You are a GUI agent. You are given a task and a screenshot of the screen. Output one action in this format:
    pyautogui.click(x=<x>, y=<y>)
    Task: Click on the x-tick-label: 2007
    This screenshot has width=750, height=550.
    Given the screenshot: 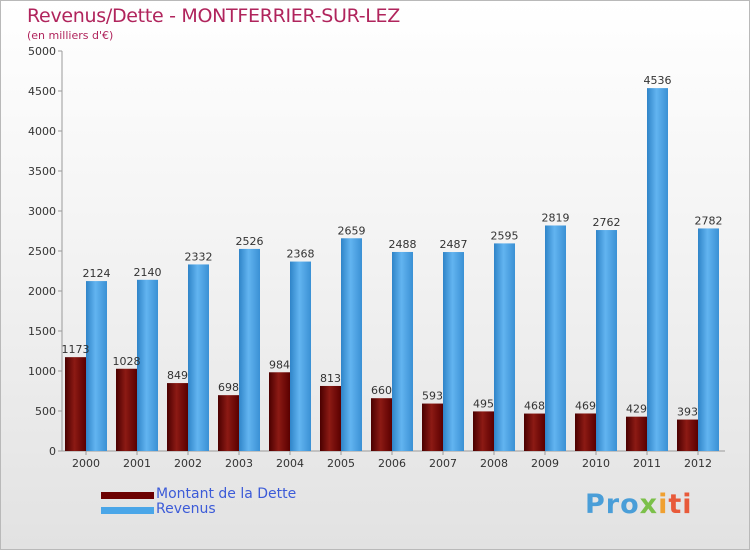 What is the action you would take?
    pyautogui.click(x=443, y=463)
    